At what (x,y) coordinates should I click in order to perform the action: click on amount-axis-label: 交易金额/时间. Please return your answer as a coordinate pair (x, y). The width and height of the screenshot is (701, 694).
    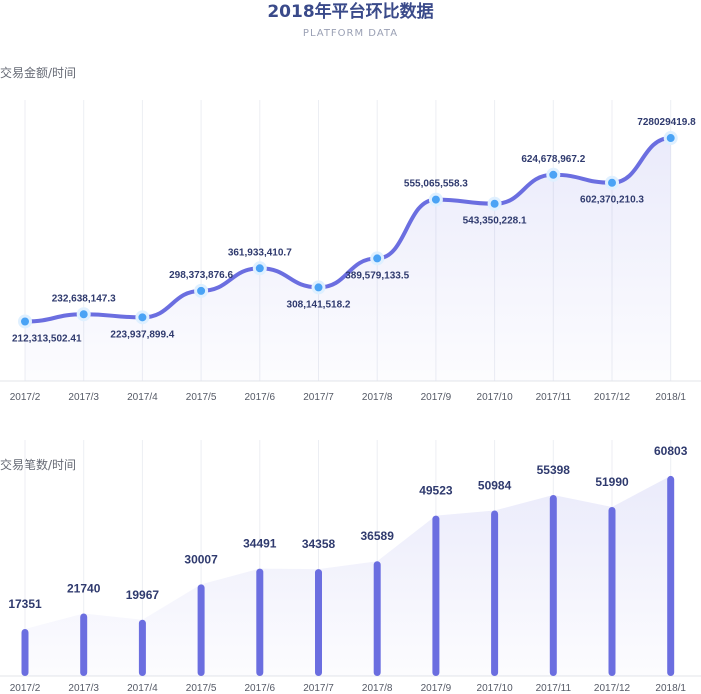
    Looking at the image, I should click on (38, 73).